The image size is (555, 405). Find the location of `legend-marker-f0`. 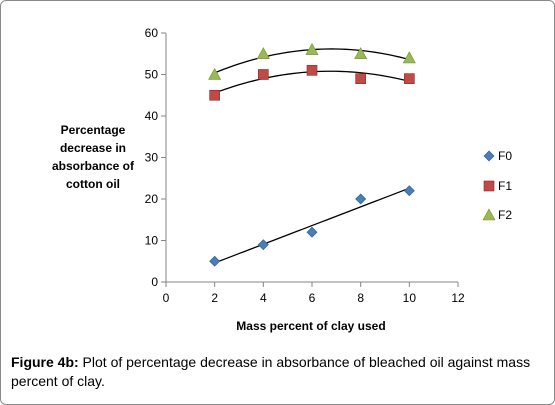

legend-marker-f0 is located at coordinates (489, 156).